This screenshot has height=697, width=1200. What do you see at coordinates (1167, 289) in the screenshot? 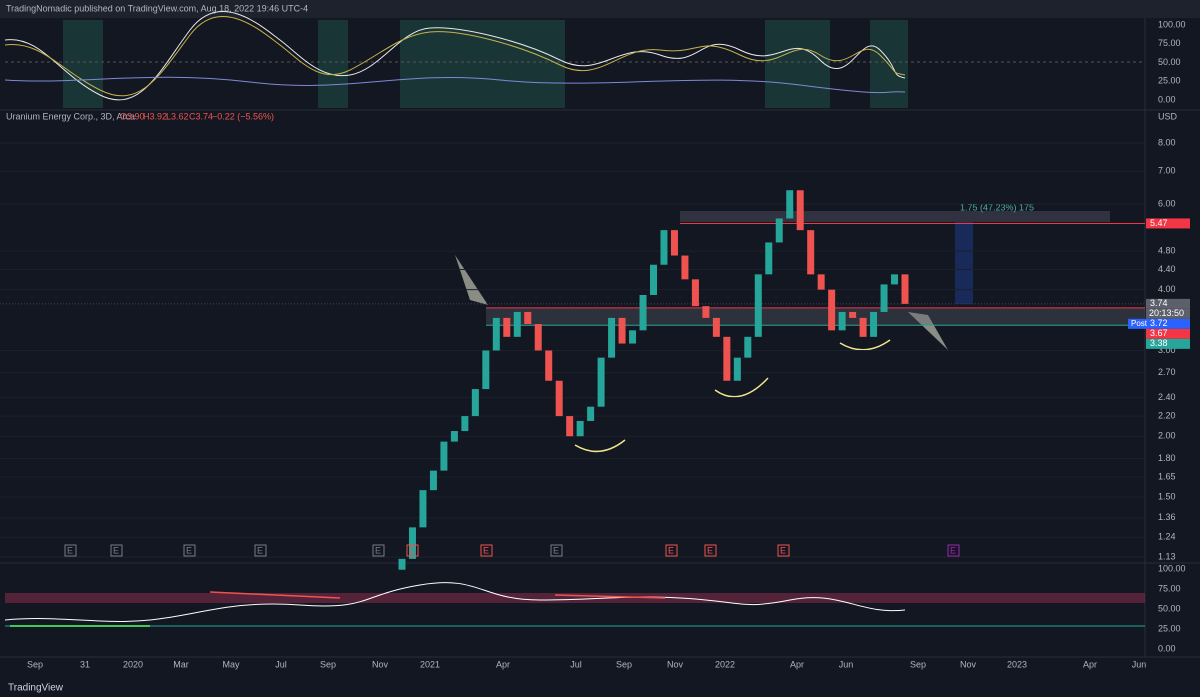
I see `price-tick-label: 4.00` at bounding box center [1167, 289].